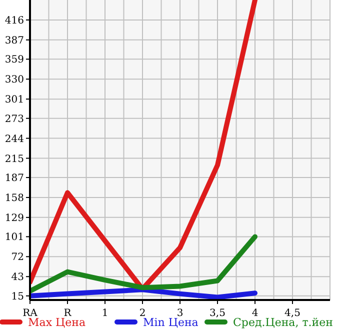  I want to click on y-tick-label: 158, so click(14, 198).